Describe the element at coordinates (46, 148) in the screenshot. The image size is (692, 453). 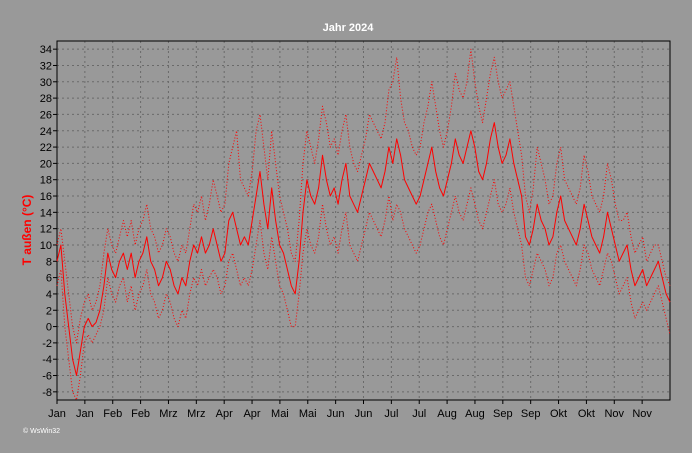
I see `y-tick-label: 22` at that location.